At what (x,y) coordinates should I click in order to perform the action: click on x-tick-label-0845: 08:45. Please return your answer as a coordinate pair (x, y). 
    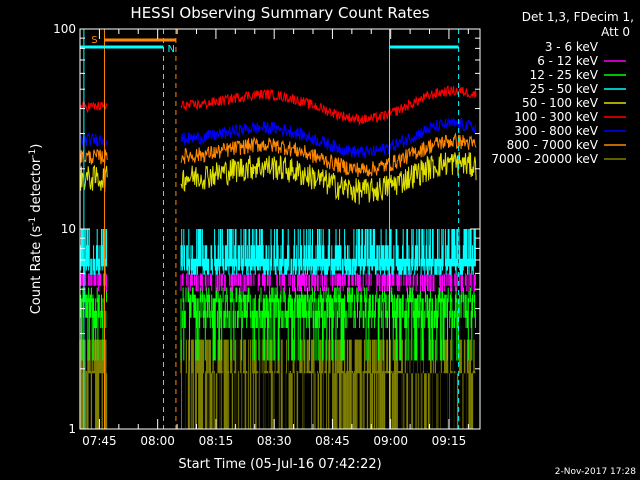
    Looking at the image, I should click on (332, 441).